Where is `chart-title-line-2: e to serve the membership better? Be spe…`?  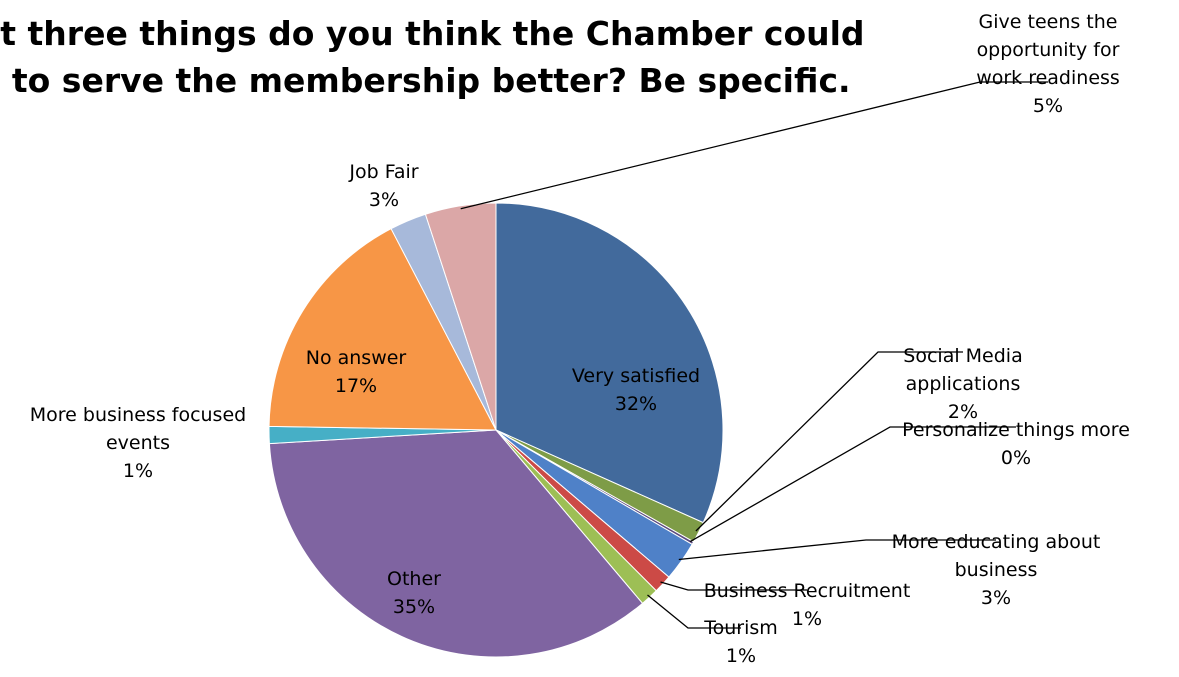 chart-title-line-2: e to serve the membership better? Be spe… is located at coordinates (425, 80).